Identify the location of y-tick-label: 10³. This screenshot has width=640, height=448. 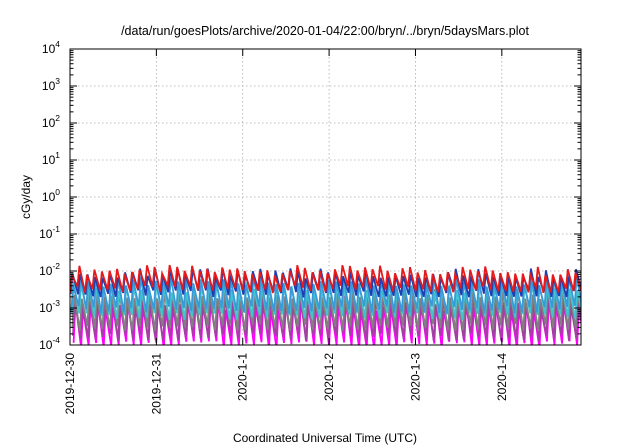
(51, 84).